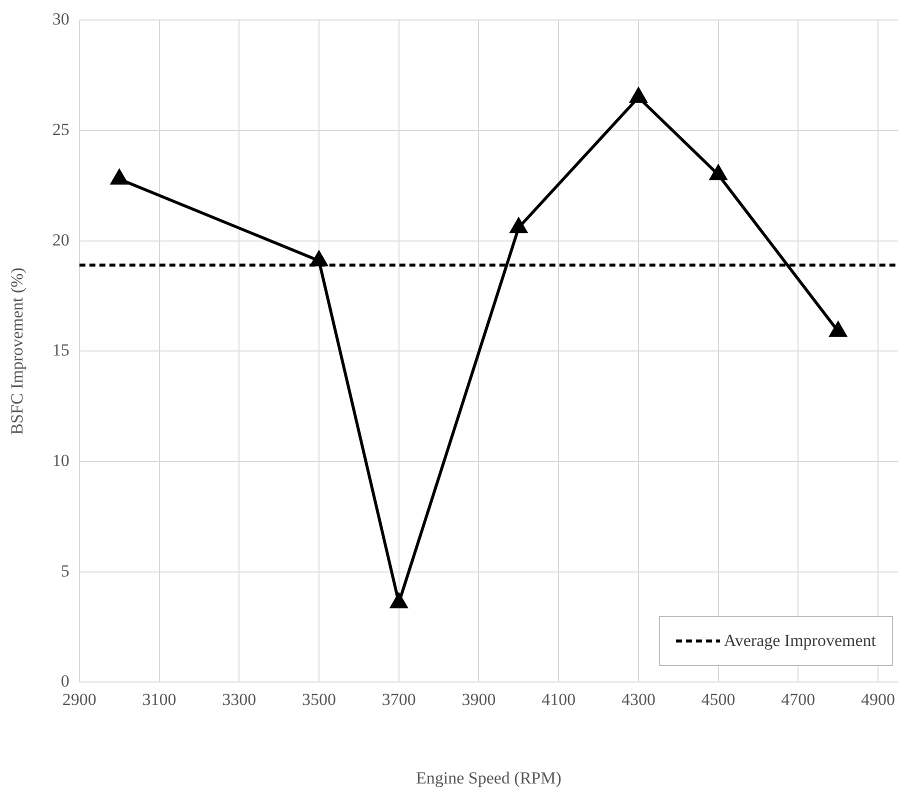 This screenshot has height=801, width=909. Describe the element at coordinates (61, 350) in the screenshot. I see `y-tick-label: 15` at that location.